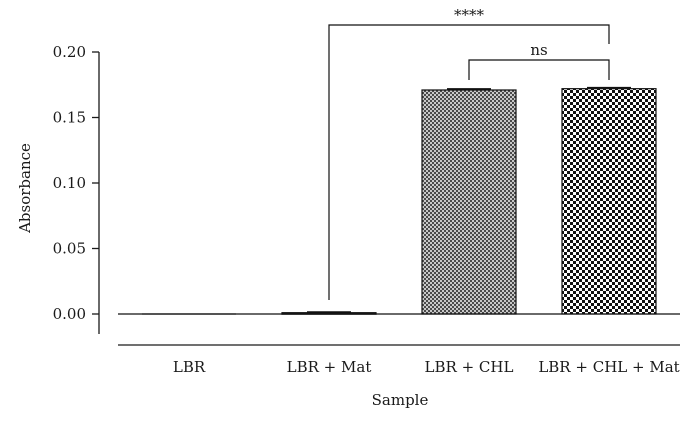 The width and height of the screenshot is (690, 424). Describe the element at coordinates (69, 118) in the screenshot. I see `y-tick-label: 0.15` at that location.